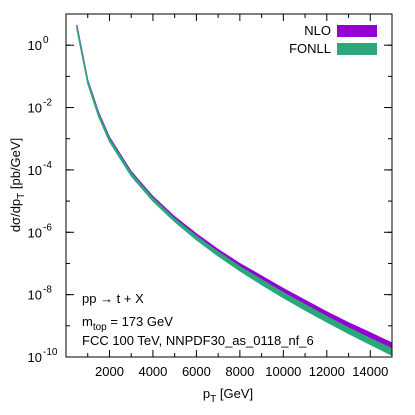  Describe the element at coordinates (370, 371) in the screenshot. I see `x-tick-label: 14000` at that location.